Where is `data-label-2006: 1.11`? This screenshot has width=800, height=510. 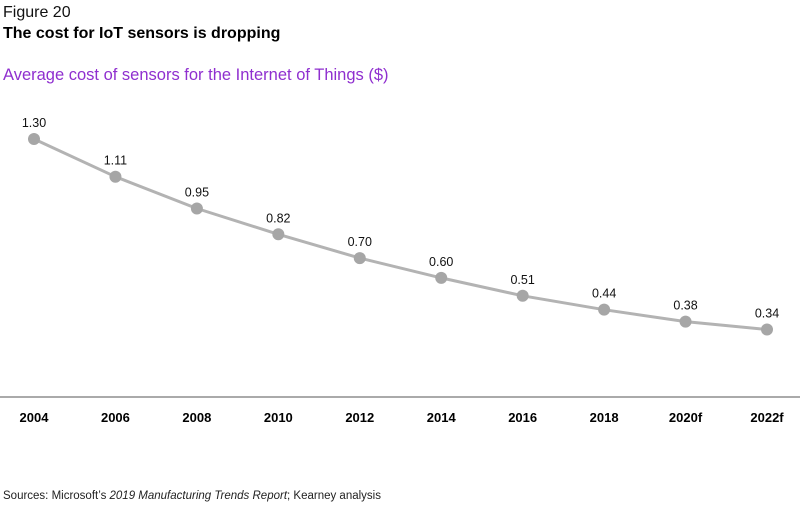 data-label-2006: 1.11 is located at coordinates (115, 161).